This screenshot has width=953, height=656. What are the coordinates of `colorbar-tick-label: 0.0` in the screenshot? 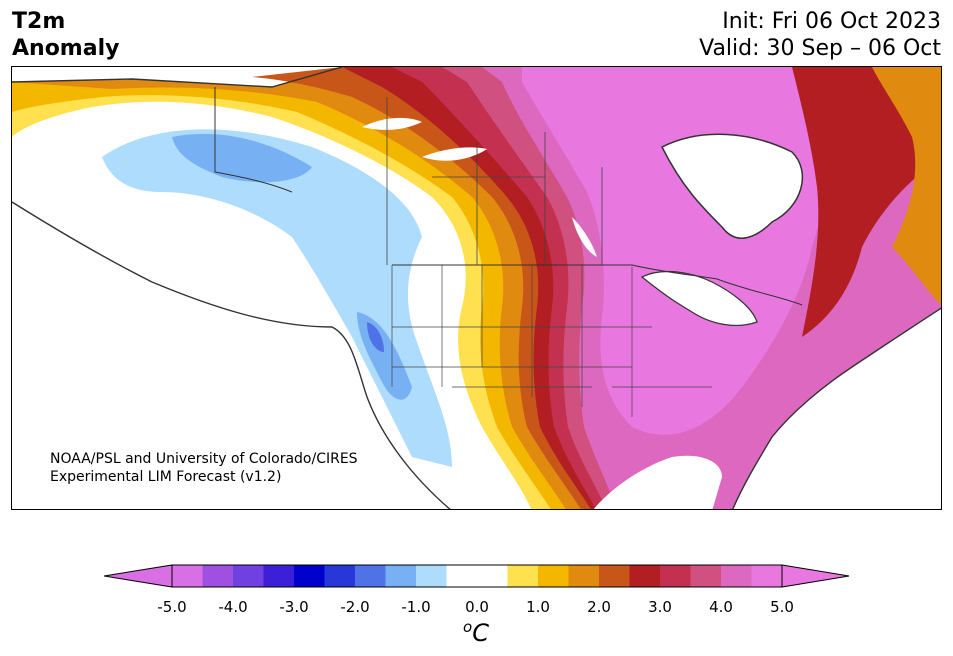 It's located at (477, 607).